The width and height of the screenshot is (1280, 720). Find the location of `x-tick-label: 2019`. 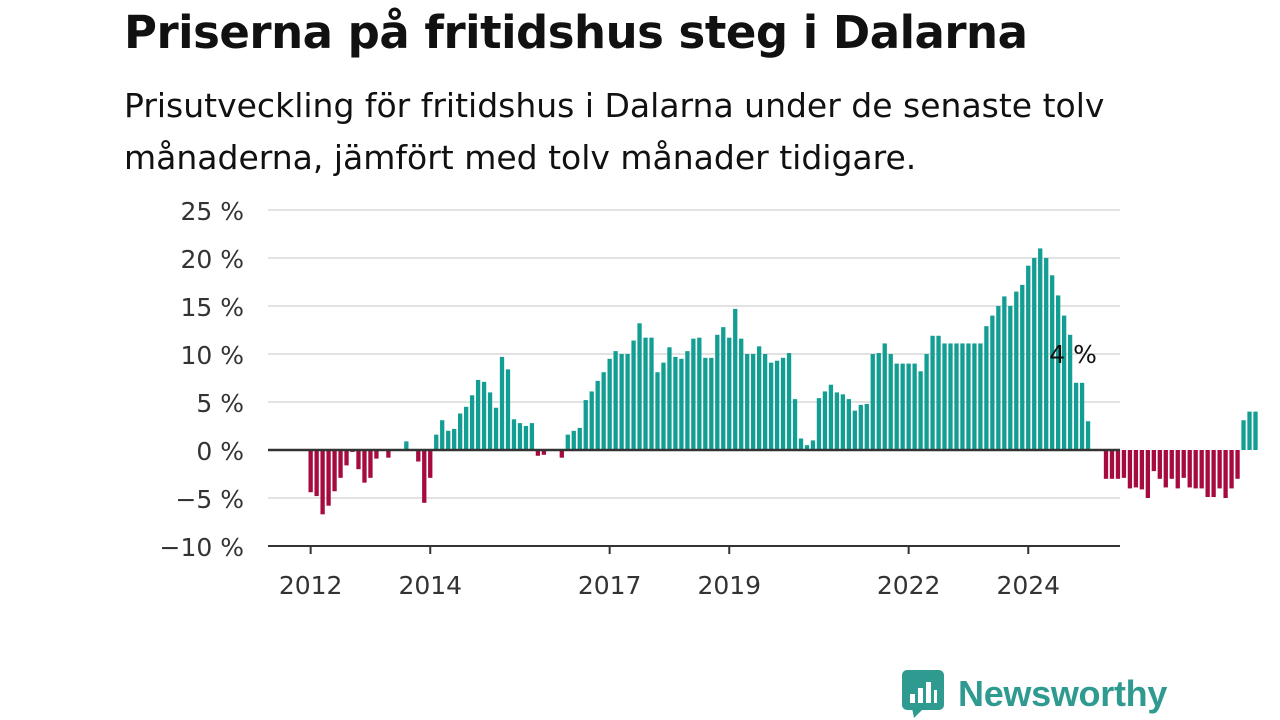

x-tick-label: 2019 is located at coordinates (729, 585).